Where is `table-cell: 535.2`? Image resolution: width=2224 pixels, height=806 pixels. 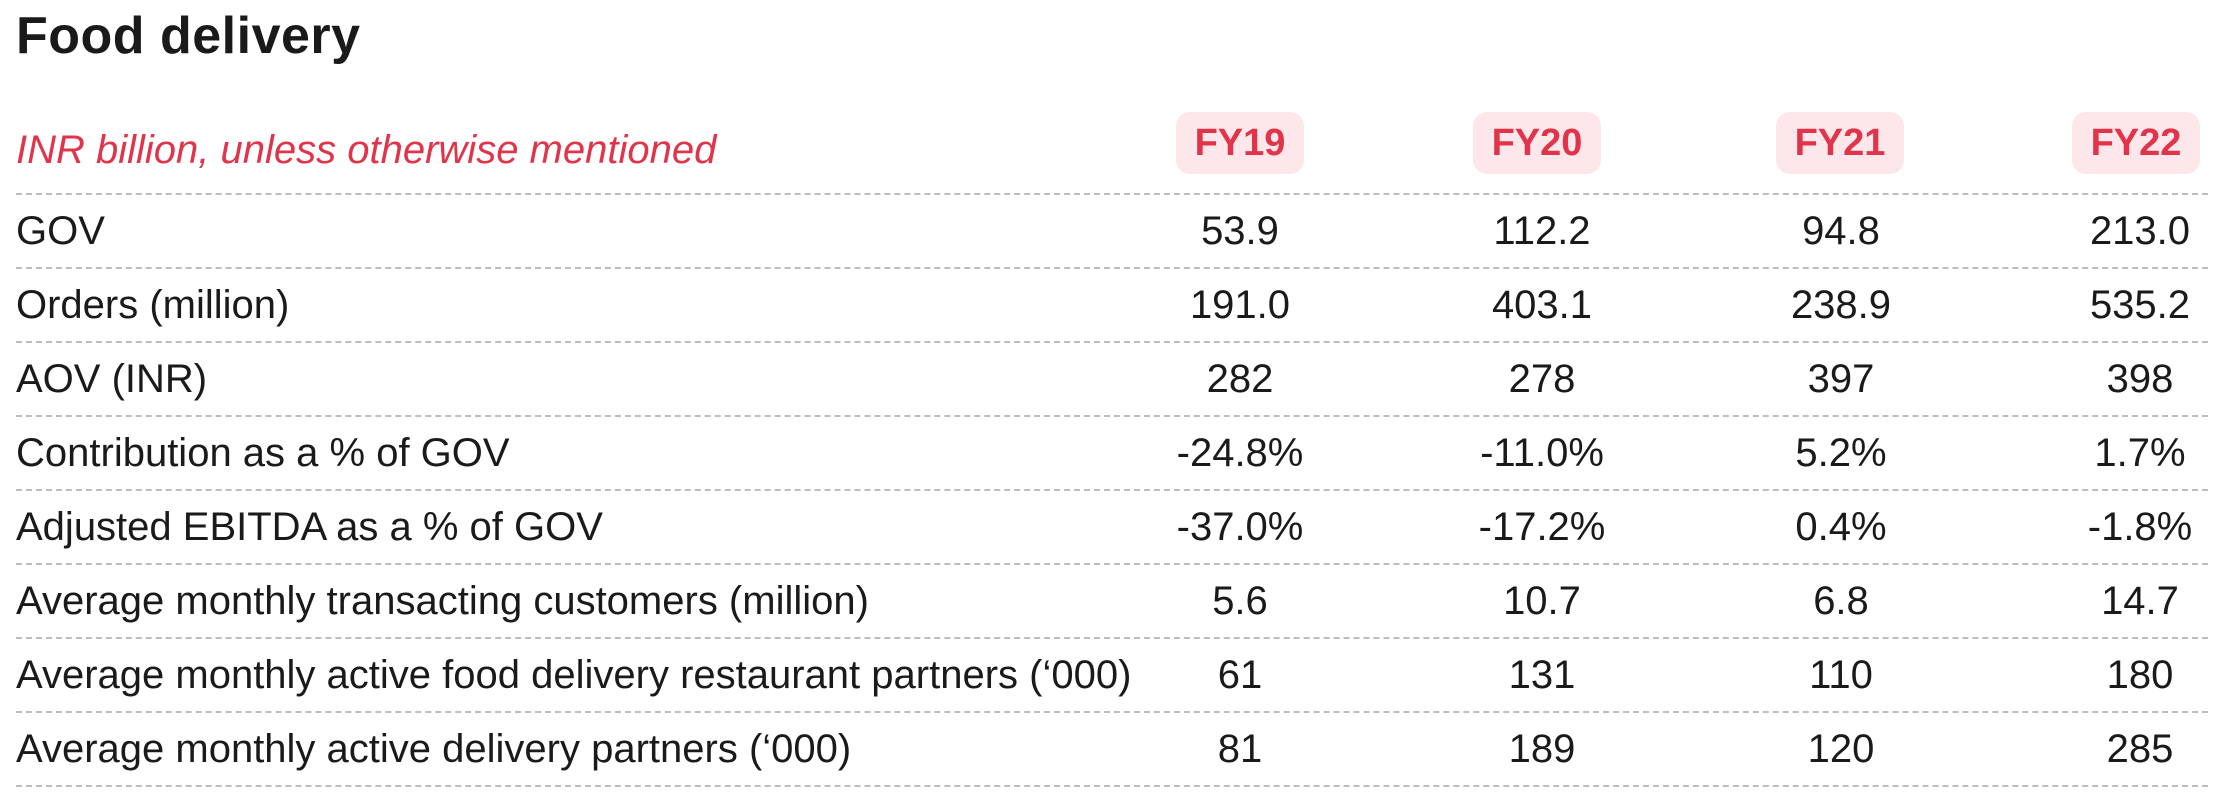
table-cell: 535.2 is located at coordinates (2140, 305).